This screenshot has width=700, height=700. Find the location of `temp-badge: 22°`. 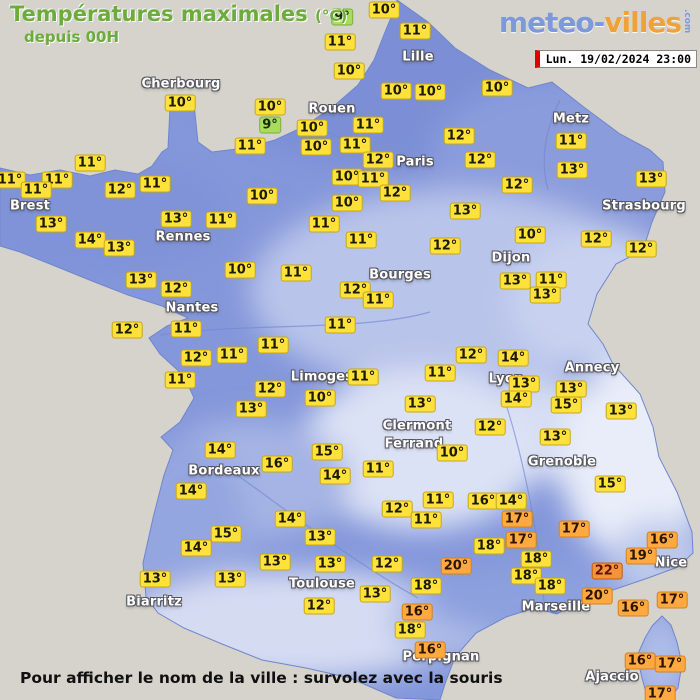

temp-badge: 22° is located at coordinates (607, 571).